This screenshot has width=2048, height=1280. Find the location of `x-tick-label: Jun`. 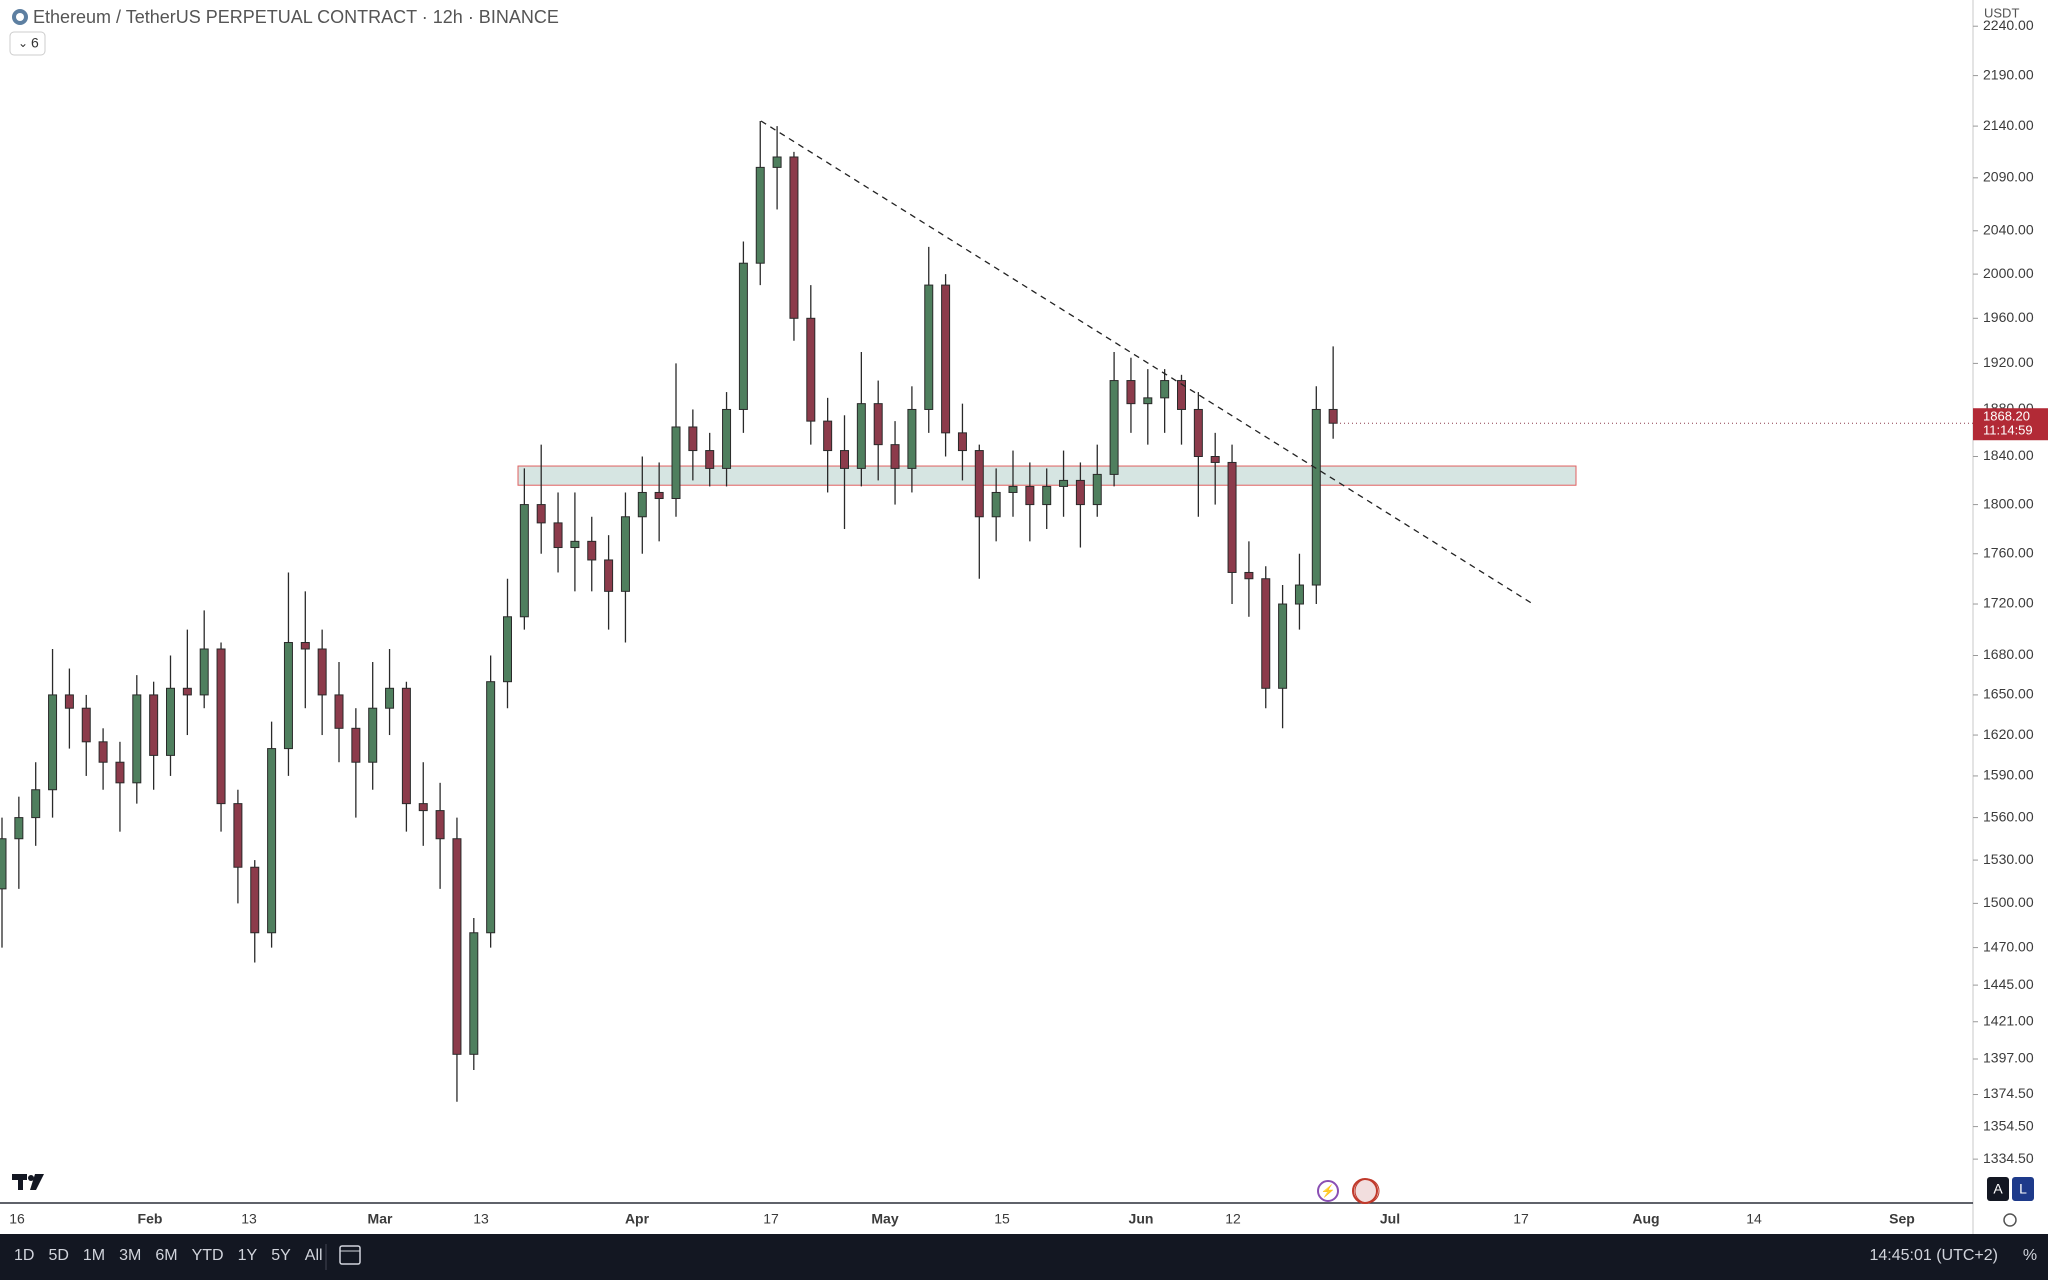

x-tick-label: Jun is located at coordinates (1141, 1219).